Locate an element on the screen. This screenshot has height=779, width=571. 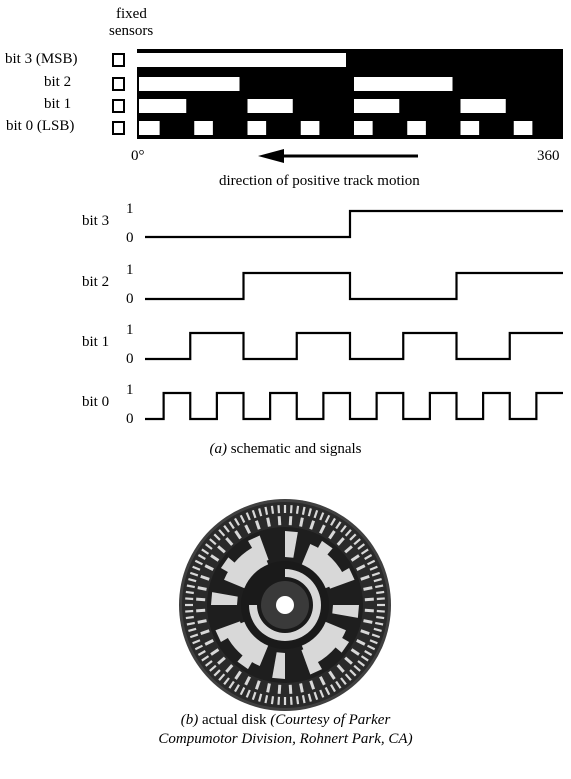
track-label-bit1: bit 1 is located at coordinates (58, 104).